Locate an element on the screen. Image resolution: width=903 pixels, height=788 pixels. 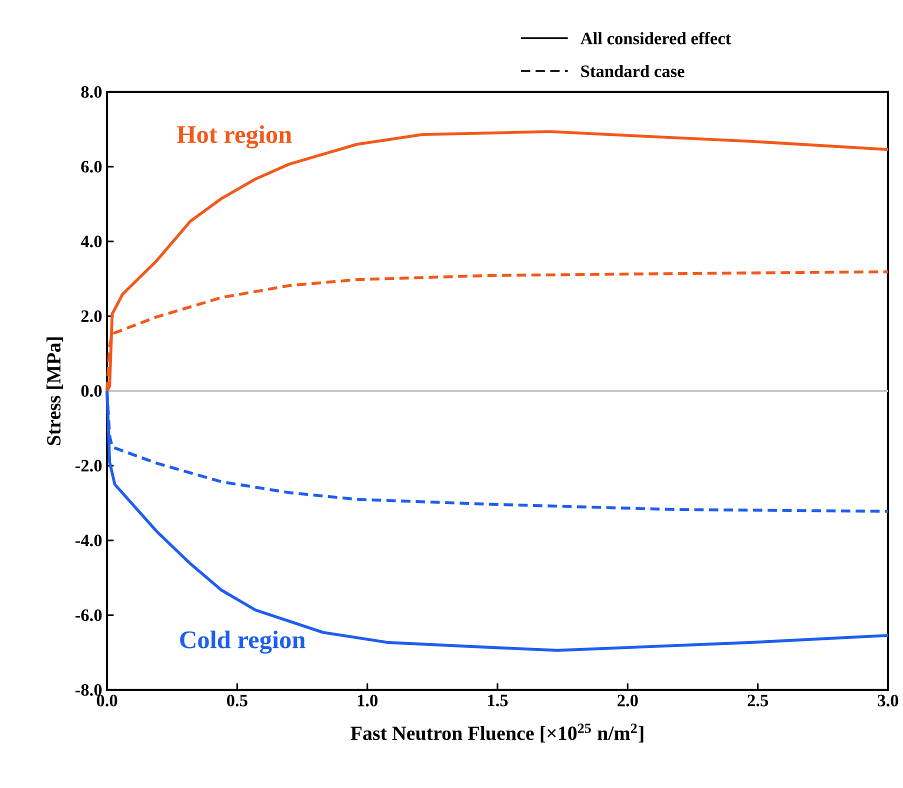
y-tick-label: -6.0 is located at coordinates (88, 615).